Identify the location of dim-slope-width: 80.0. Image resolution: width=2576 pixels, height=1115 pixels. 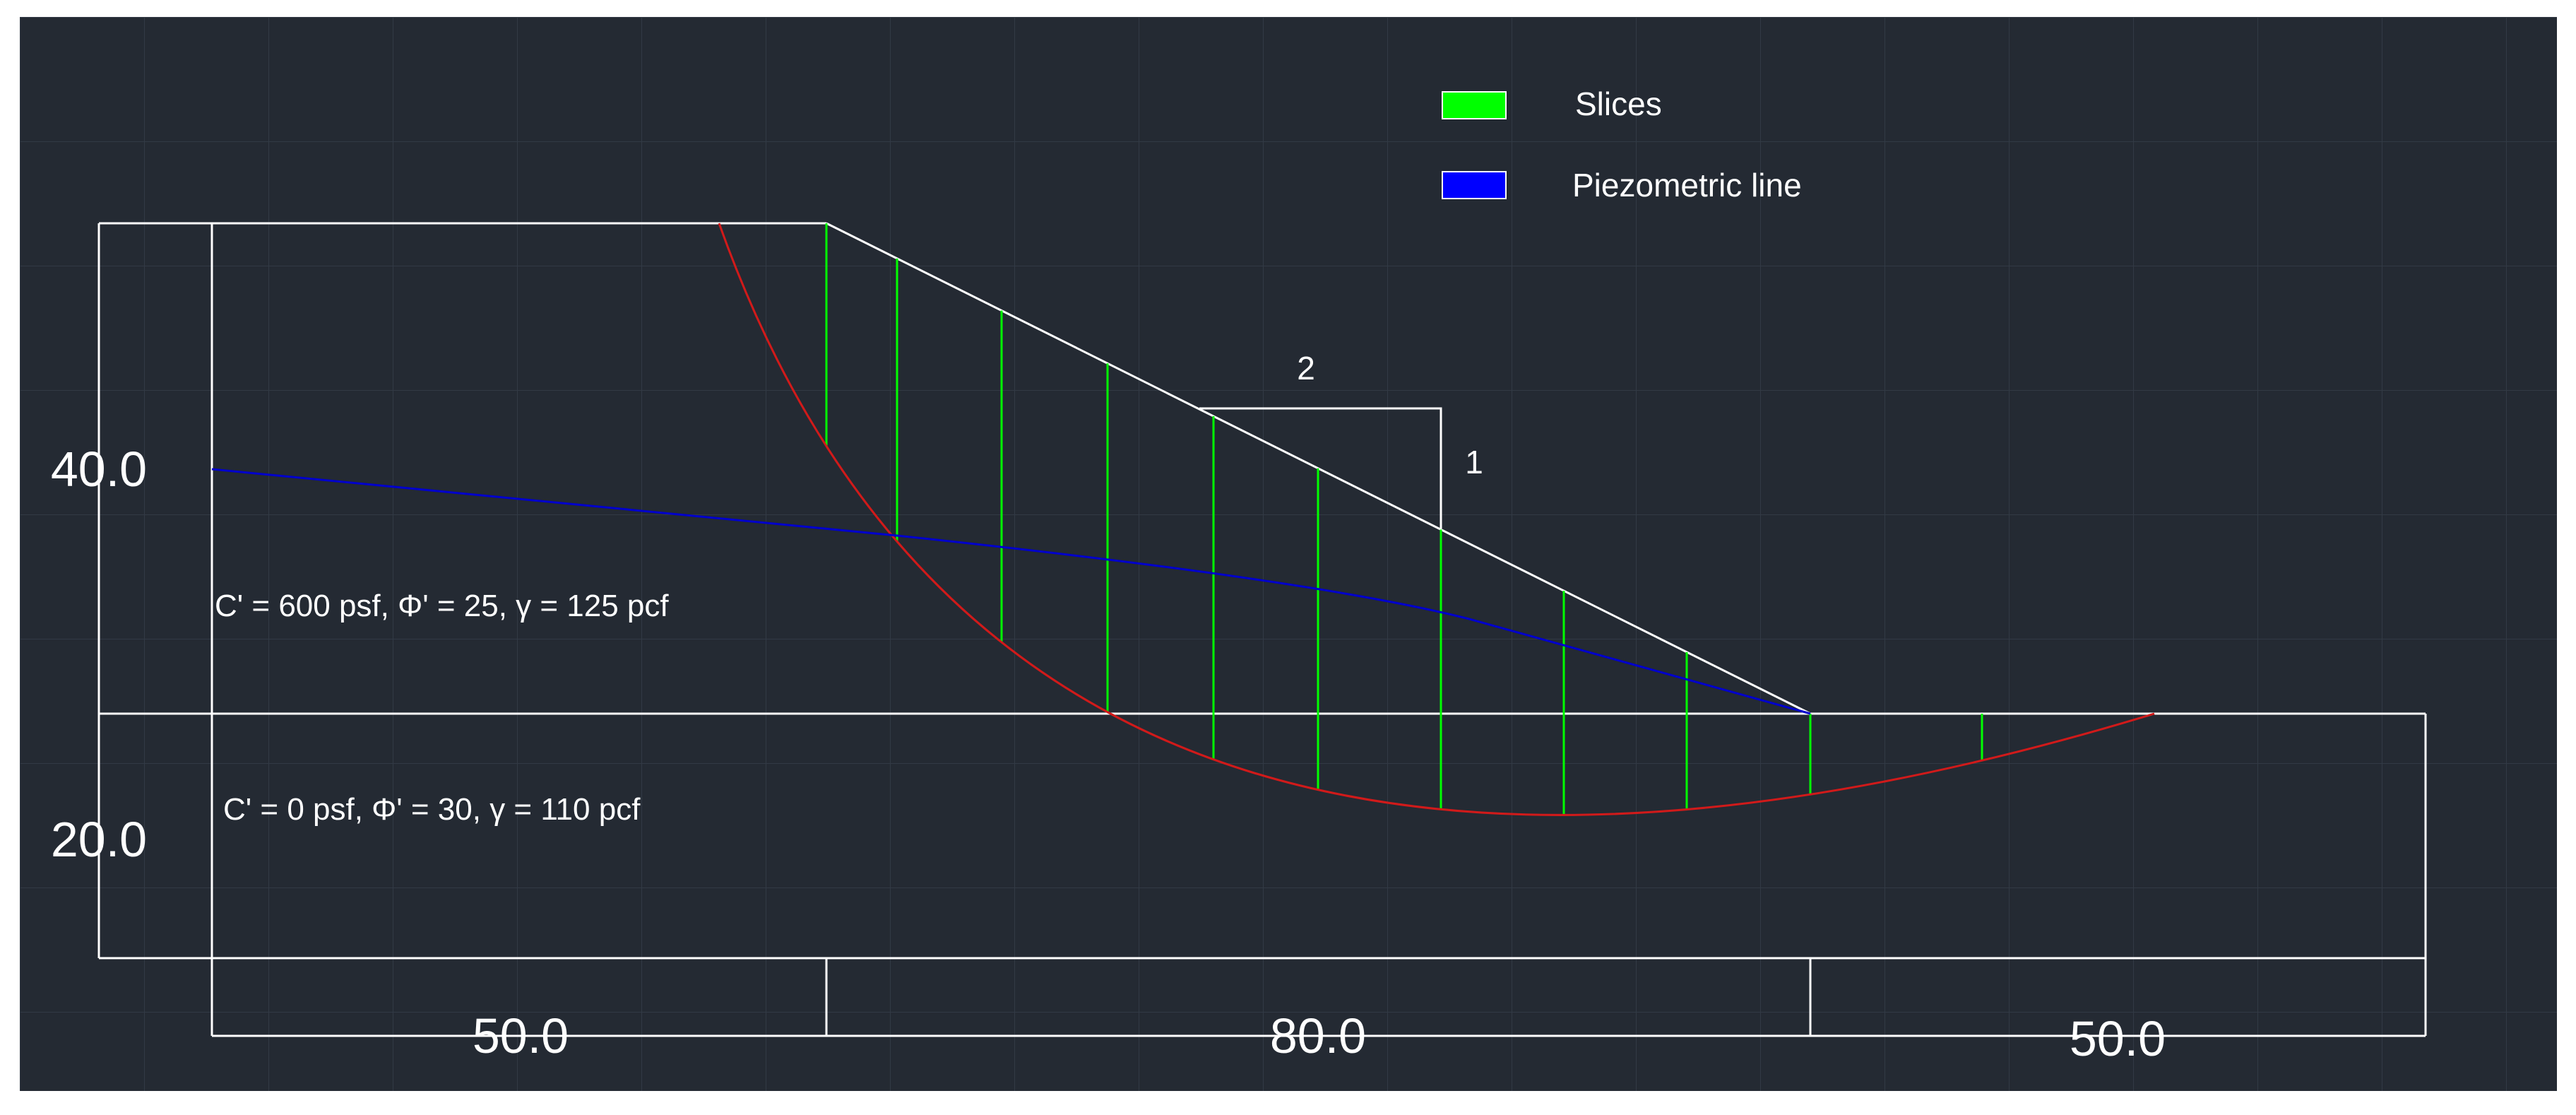
(1318, 1035).